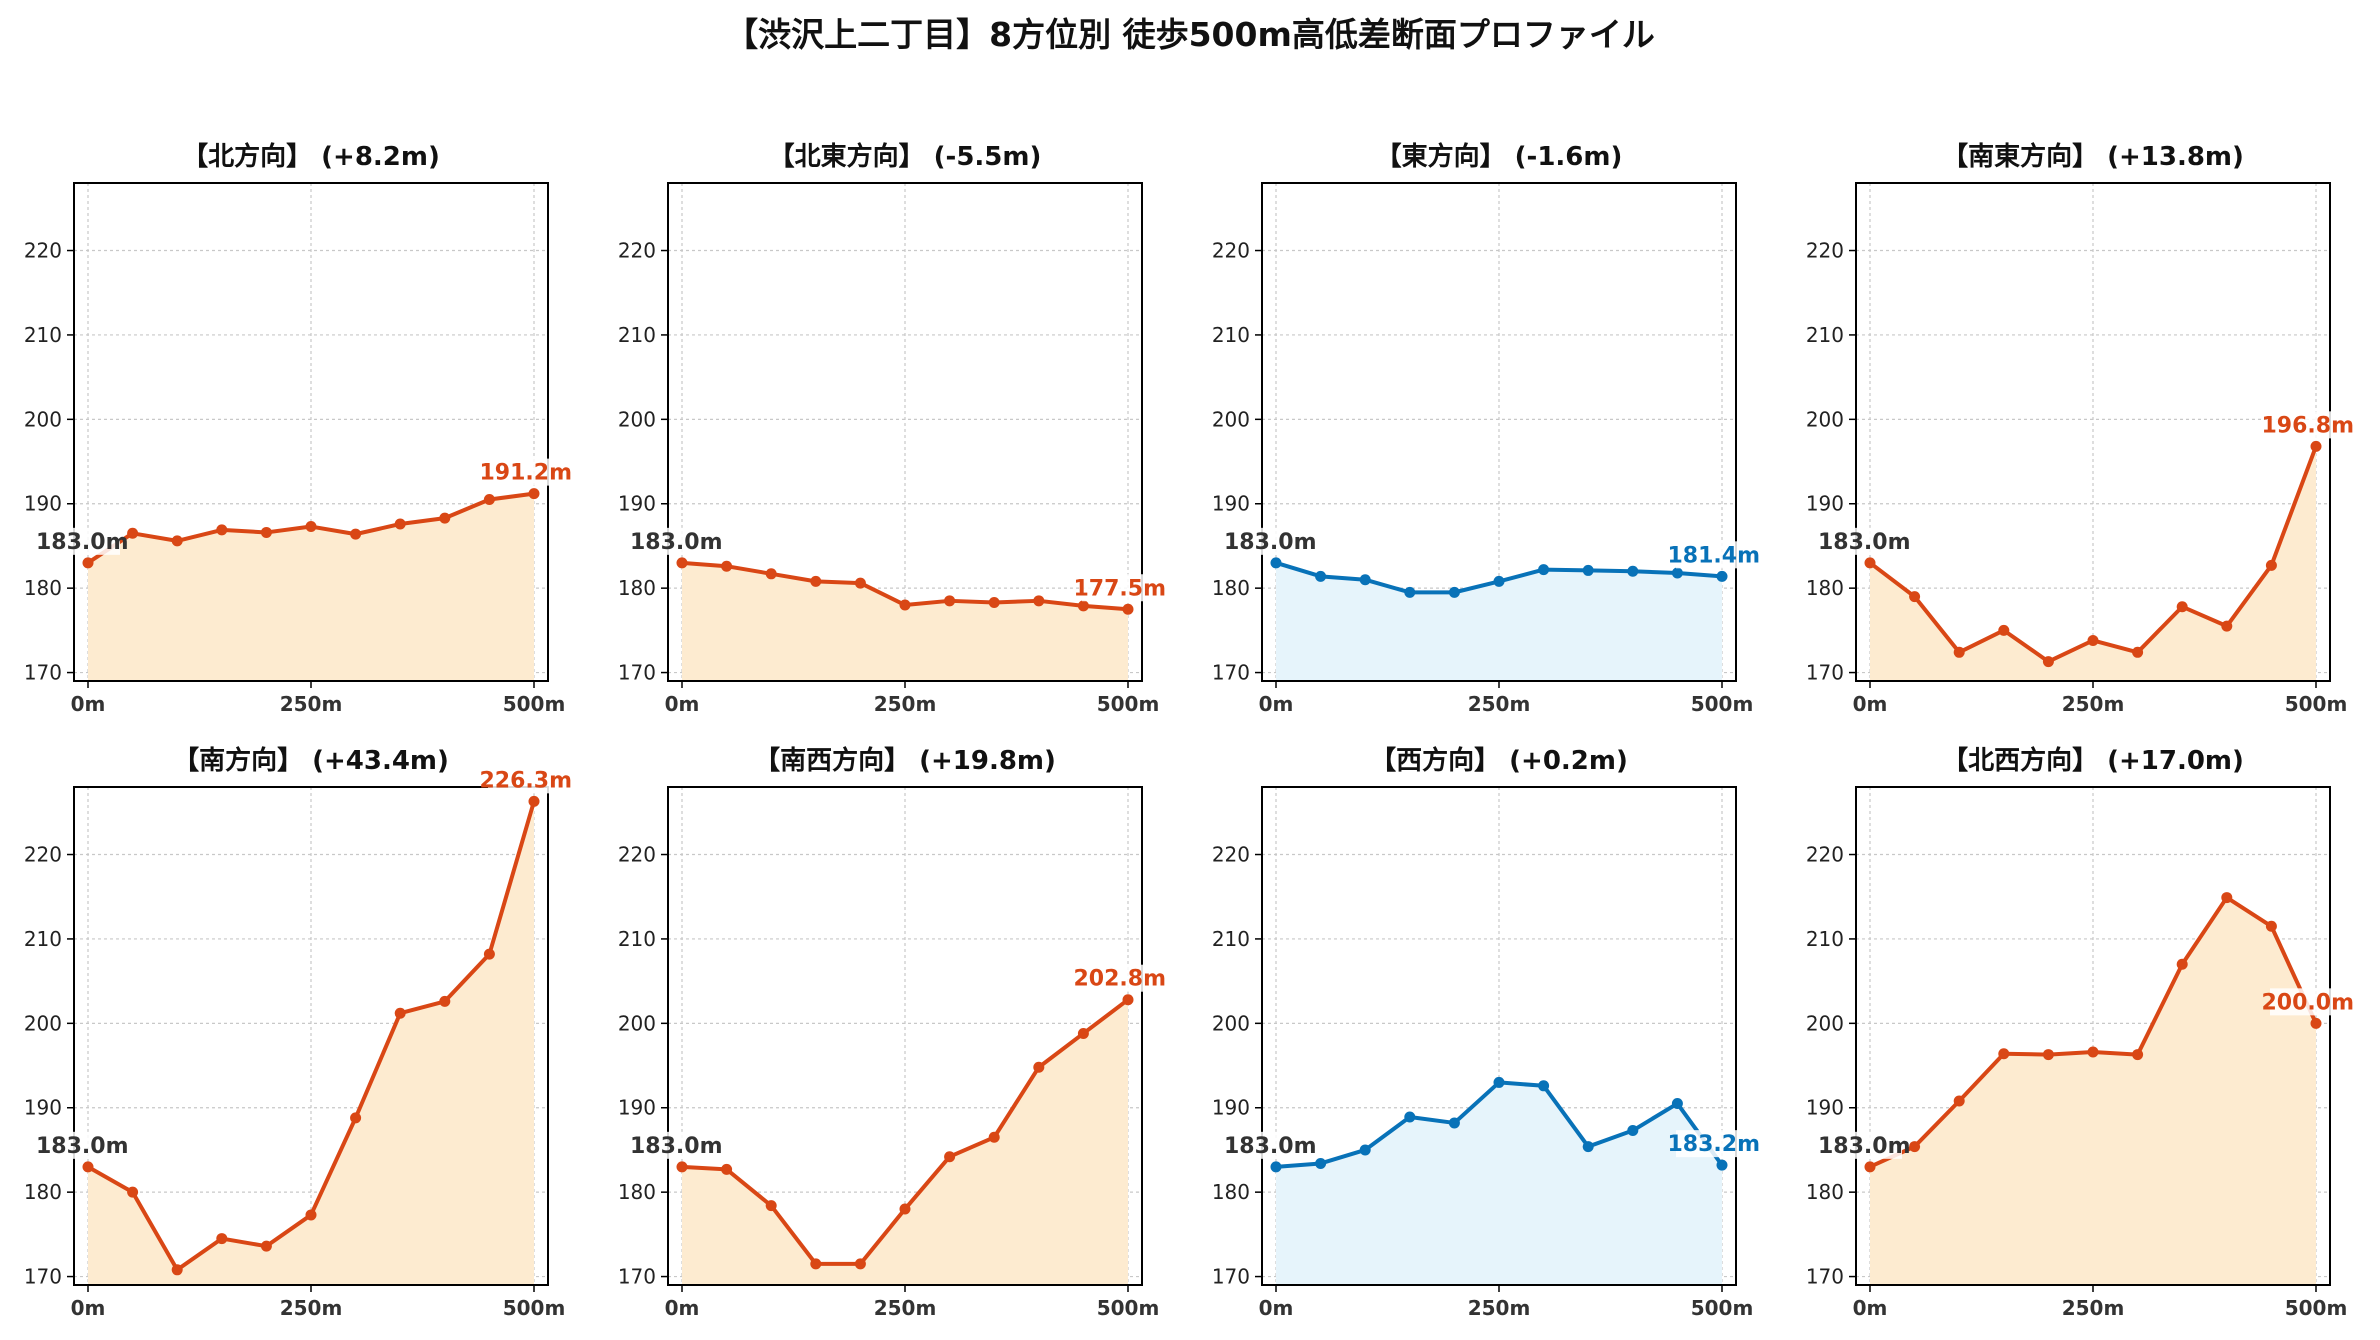 Image resolution: width=2380 pixels, height=1340 pixels. Describe the element at coordinates (1499, 156) in the screenshot. I see `chart-title: 【東方向】 (-1.6m)` at that location.